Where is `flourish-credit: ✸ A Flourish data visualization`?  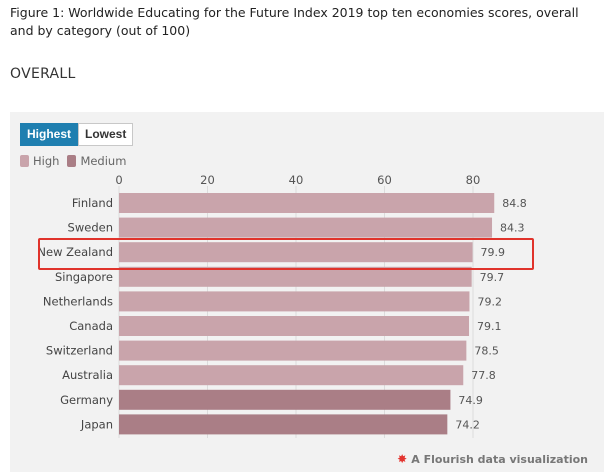 flourish-credit: ✸ A Flourish data visualization is located at coordinates (492, 459).